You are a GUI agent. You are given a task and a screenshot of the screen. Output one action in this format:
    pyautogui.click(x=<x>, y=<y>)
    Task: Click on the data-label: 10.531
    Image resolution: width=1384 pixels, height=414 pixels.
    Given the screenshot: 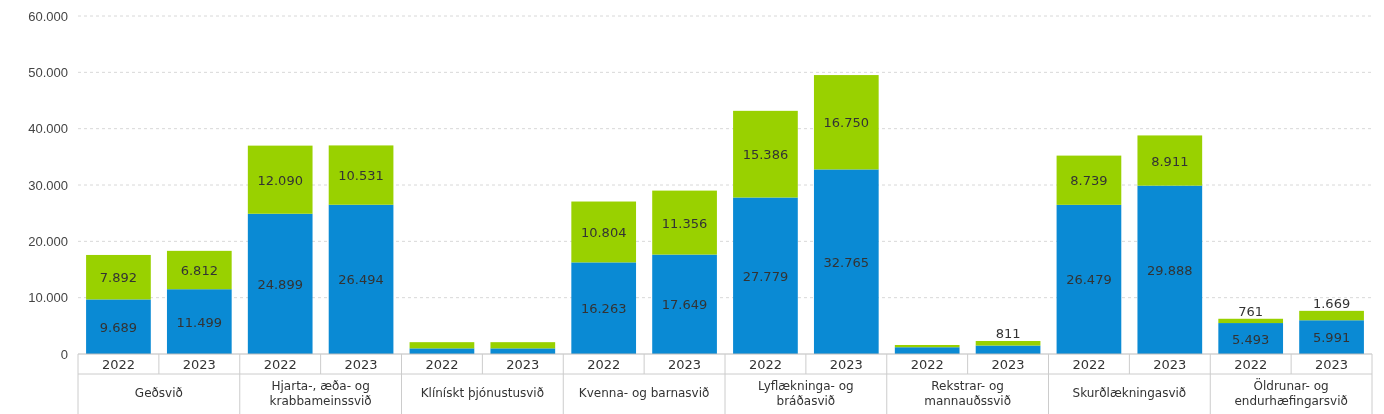 What is the action you would take?
    pyautogui.click(x=361, y=176)
    